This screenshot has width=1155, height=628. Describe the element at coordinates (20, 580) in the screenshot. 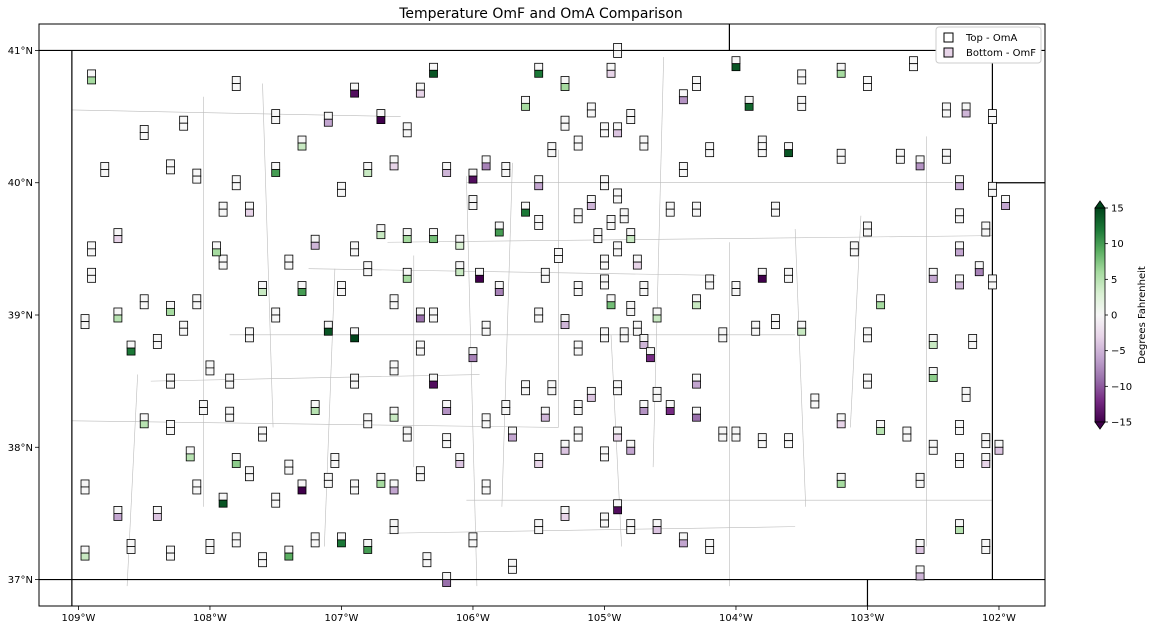

I see `lat-tick-label: 37°N` at that location.